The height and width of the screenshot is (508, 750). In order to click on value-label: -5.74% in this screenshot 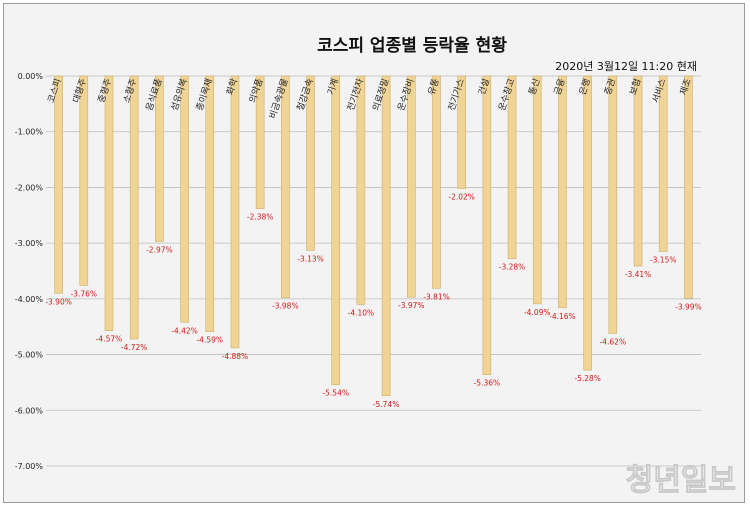, I will do `click(386, 404)`.